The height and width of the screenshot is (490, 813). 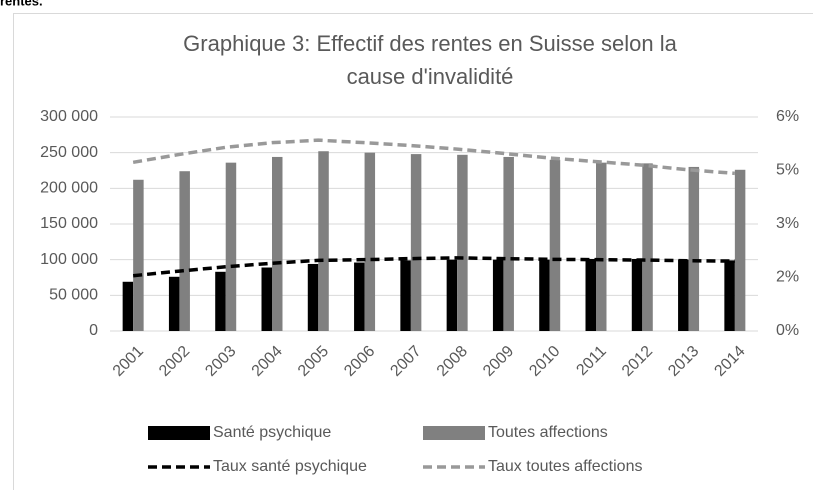 What do you see at coordinates (290, 466) in the screenshot?
I see `legend-label: Taux santé psychique` at bounding box center [290, 466].